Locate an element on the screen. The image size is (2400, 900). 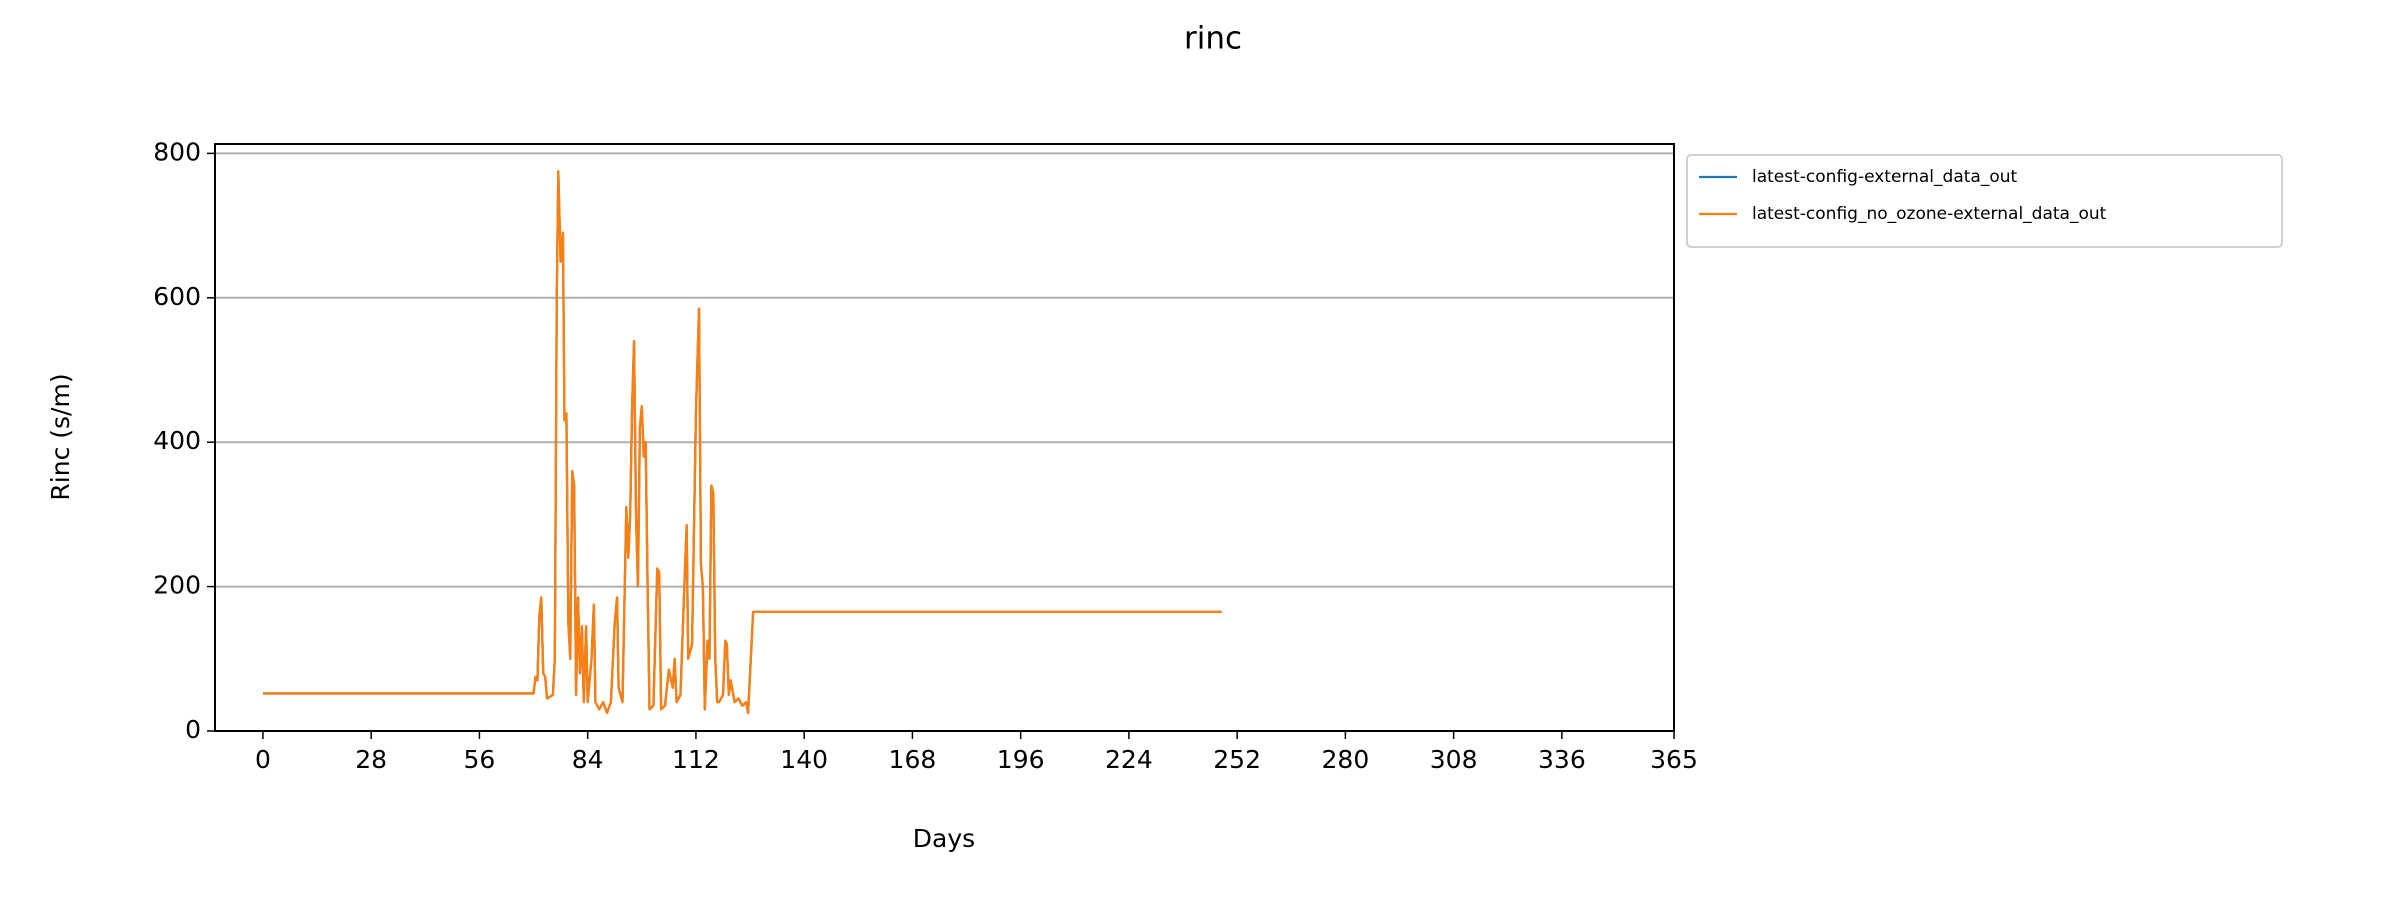
x-tick-label: 365 is located at coordinates (1674, 759).